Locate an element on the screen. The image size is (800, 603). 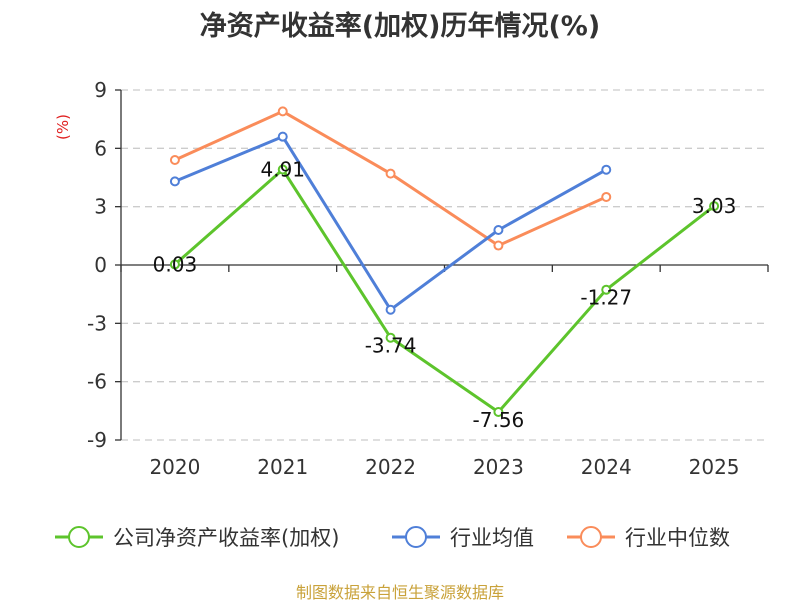
x-tick-label: 2023 is located at coordinates (498, 467).